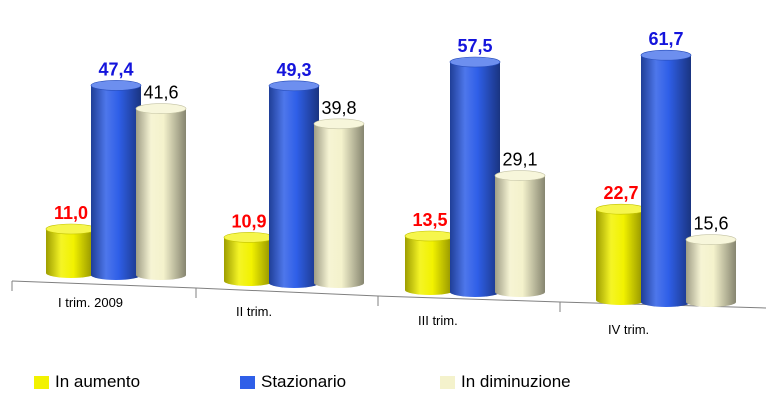  What do you see at coordinates (71, 213) in the screenshot?
I see `data-label: 11,0` at bounding box center [71, 213].